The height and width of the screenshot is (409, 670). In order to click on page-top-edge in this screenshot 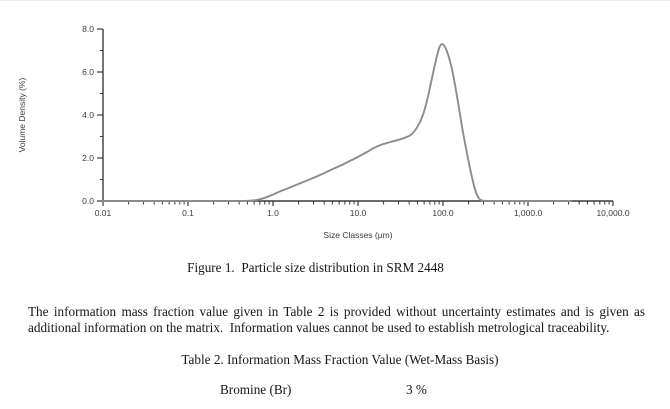, I will do `click(335, 0)`.